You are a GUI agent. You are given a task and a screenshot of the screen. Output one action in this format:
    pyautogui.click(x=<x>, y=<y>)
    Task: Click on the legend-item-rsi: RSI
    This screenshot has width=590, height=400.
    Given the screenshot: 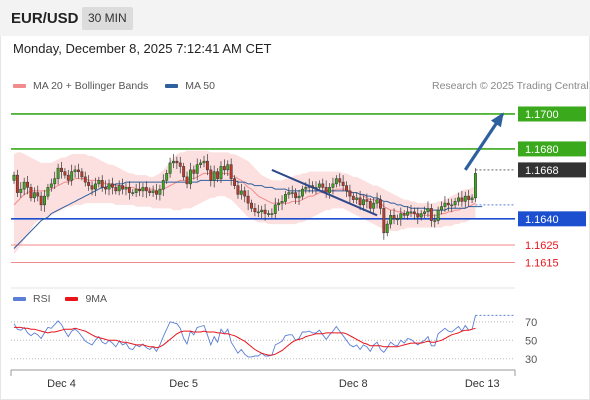 What is the action you would take?
    pyautogui.click(x=33, y=299)
    